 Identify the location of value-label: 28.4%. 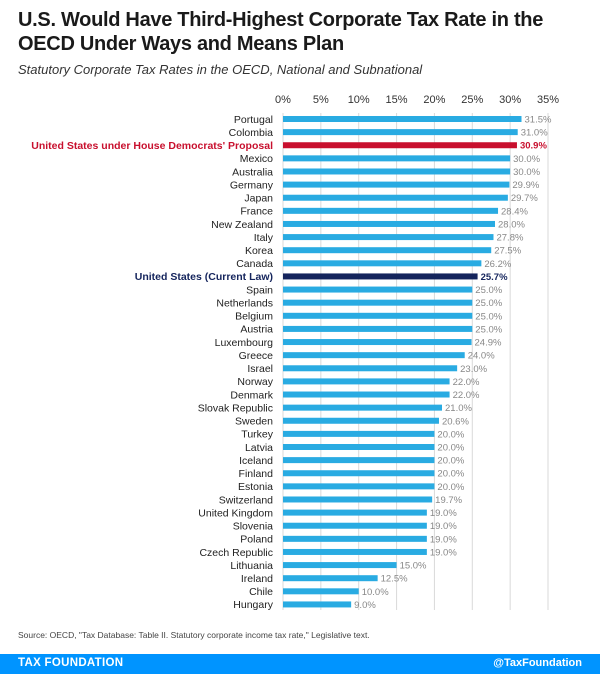
(514, 211).